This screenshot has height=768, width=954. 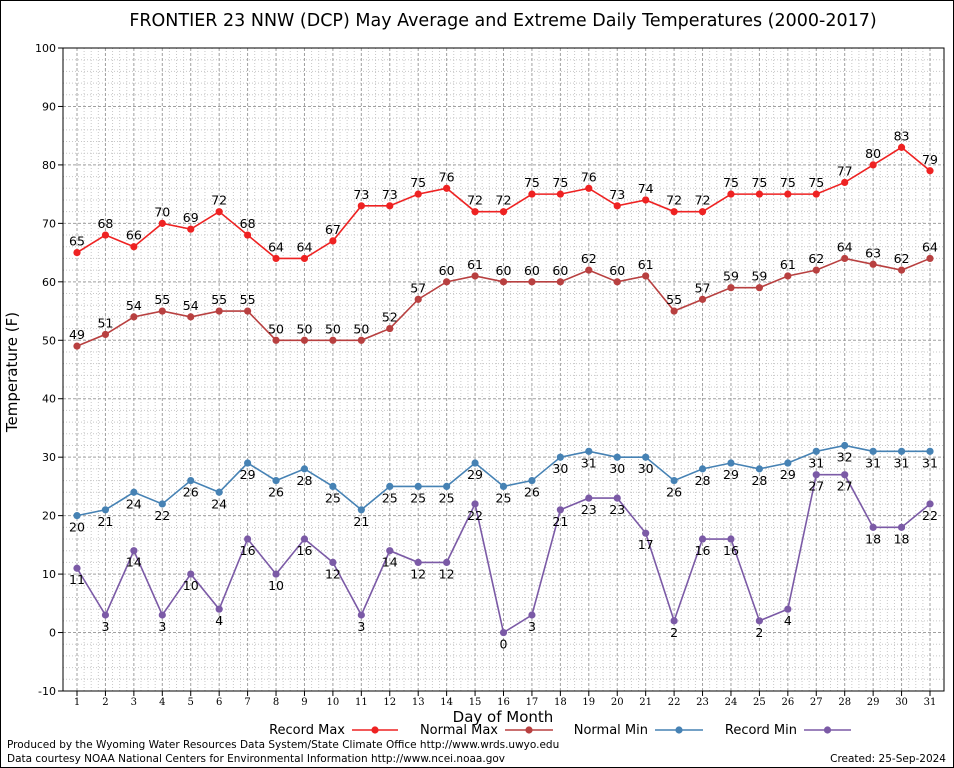 I want to click on data-label: 55, so click(x=219, y=299).